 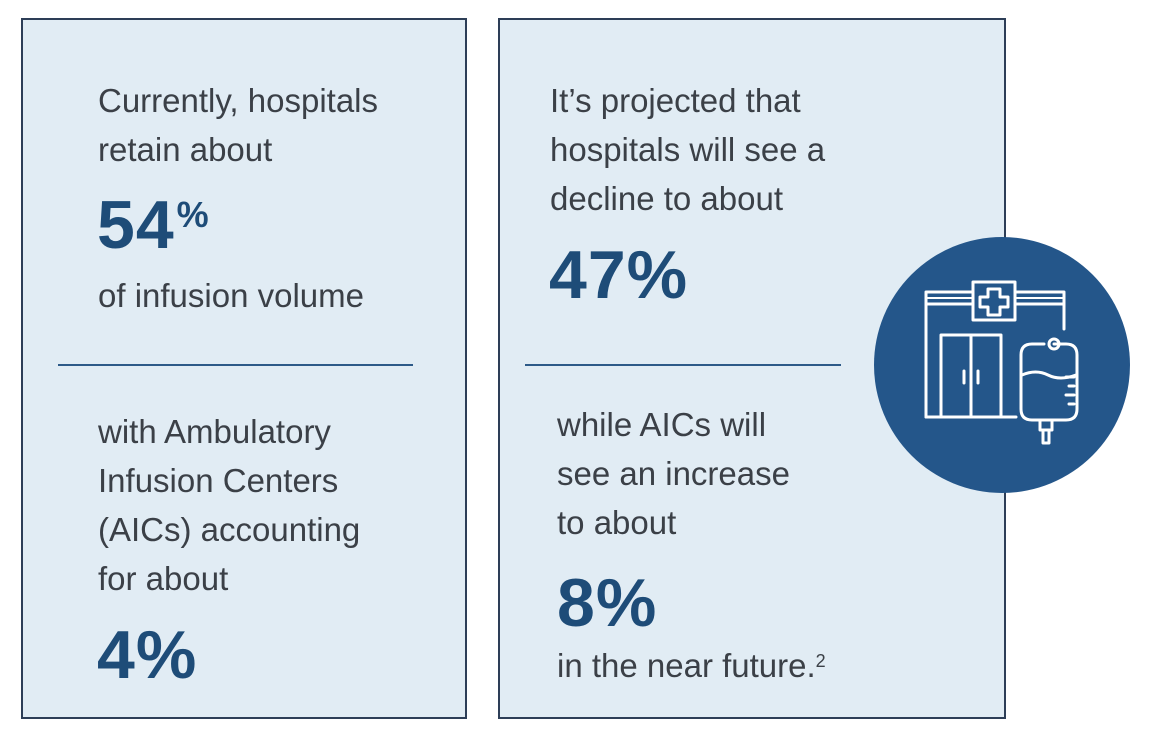 I want to click on right-aic-line-2: see an increase, so click(x=673, y=473).